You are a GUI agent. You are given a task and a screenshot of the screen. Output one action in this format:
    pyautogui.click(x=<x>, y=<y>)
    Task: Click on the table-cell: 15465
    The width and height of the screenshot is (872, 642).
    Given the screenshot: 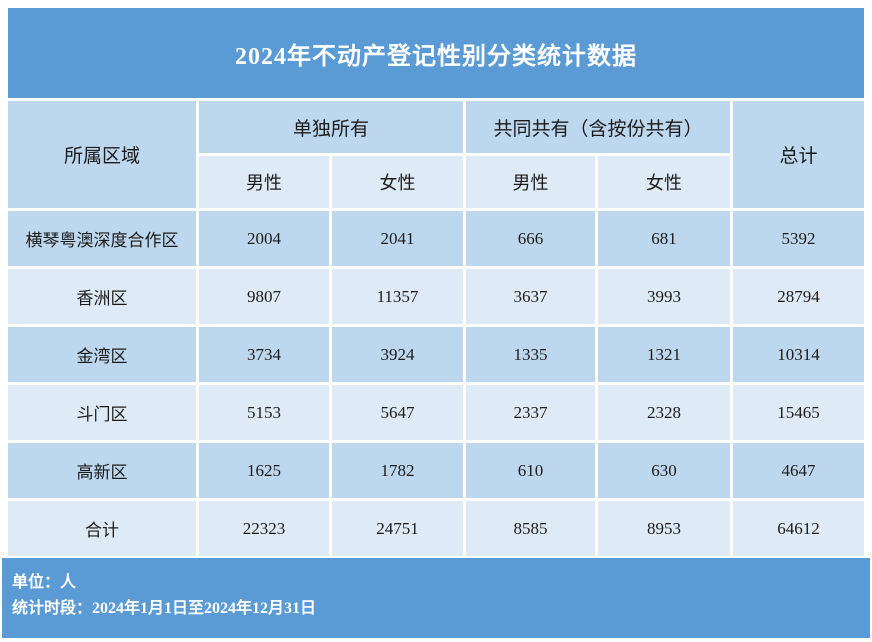 What is the action you would take?
    pyautogui.click(x=798, y=412)
    